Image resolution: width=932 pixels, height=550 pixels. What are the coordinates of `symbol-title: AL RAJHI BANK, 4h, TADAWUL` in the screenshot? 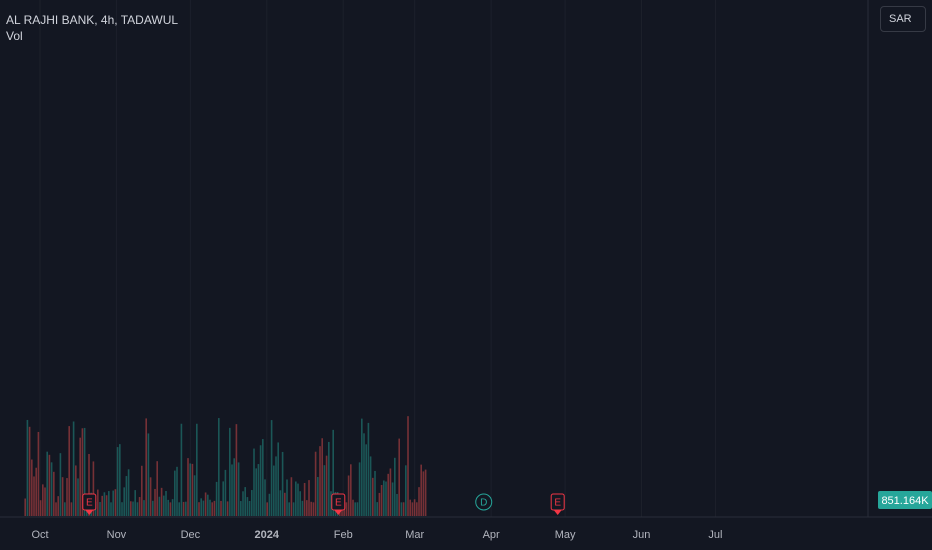 It's located at (92, 20).